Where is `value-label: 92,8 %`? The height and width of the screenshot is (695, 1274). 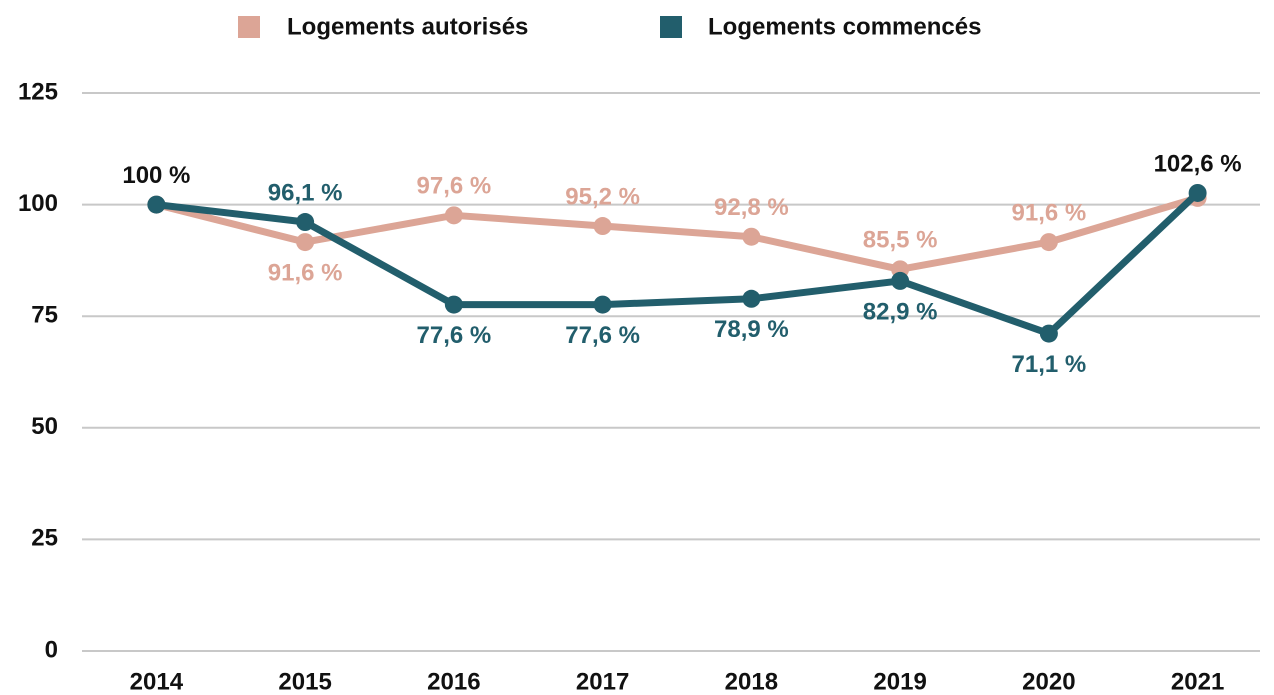 value-label: 92,8 % is located at coordinates (751, 207).